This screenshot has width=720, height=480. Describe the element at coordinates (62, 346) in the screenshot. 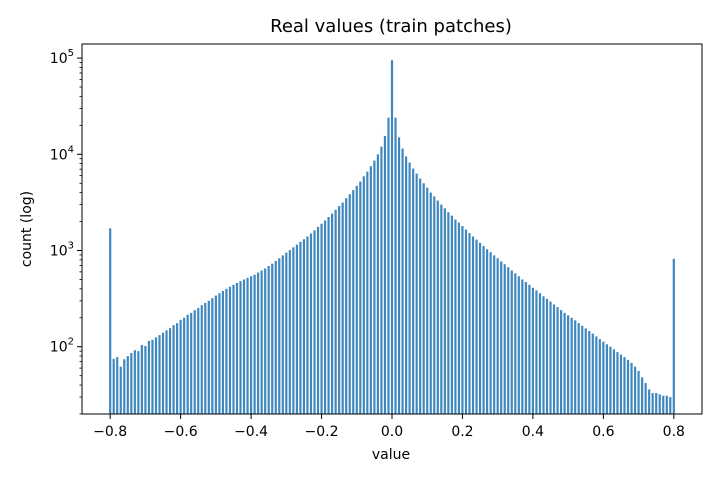

I see `y-tick-label-0: 10²` at that location.